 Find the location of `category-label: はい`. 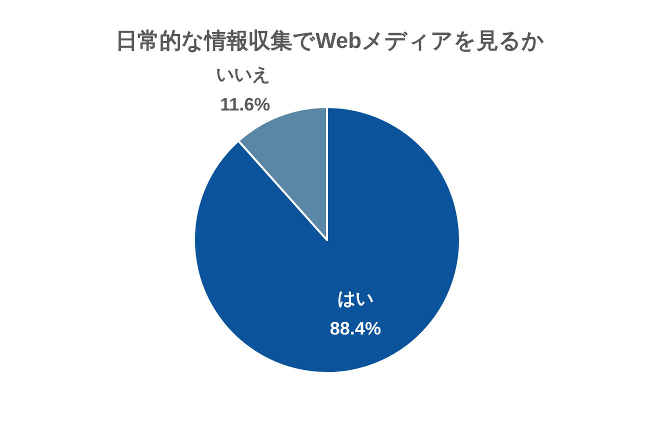

category-label: はい is located at coordinates (355, 298).